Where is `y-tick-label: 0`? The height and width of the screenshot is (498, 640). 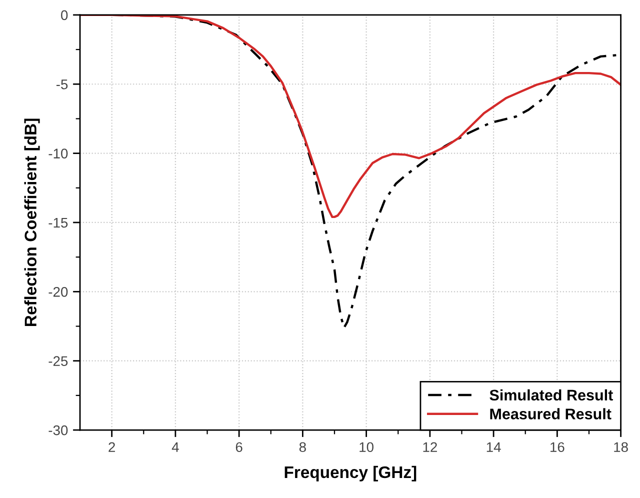
y-tick-label: 0 is located at coordinates (64, 15).